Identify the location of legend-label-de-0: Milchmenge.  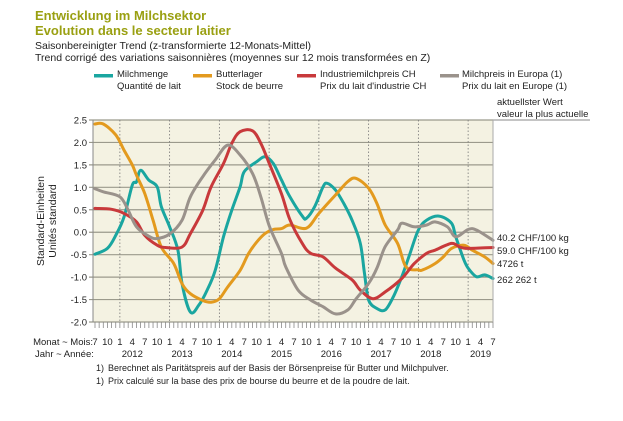
(142, 74).